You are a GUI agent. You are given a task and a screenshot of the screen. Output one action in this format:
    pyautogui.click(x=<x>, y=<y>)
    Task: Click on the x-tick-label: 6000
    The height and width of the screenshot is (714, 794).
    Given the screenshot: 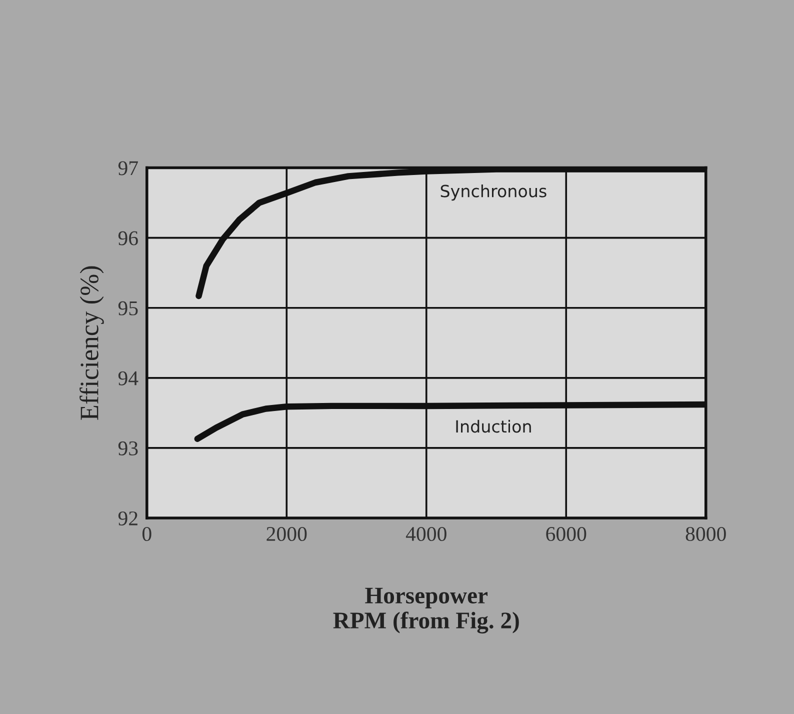 What is the action you would take?
    pyautogui.click(x=566, y=533)
    